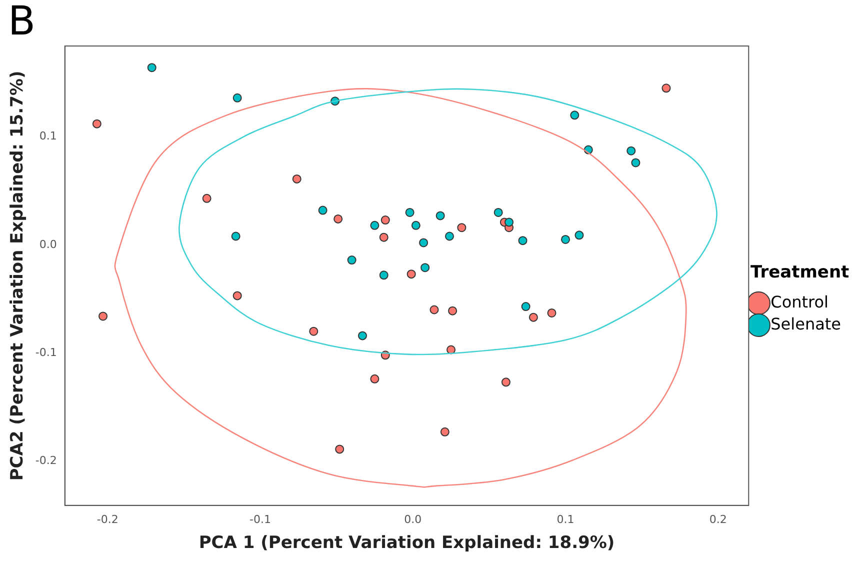  I want to click on x-tick-label: -0.1, so click(260, 519).